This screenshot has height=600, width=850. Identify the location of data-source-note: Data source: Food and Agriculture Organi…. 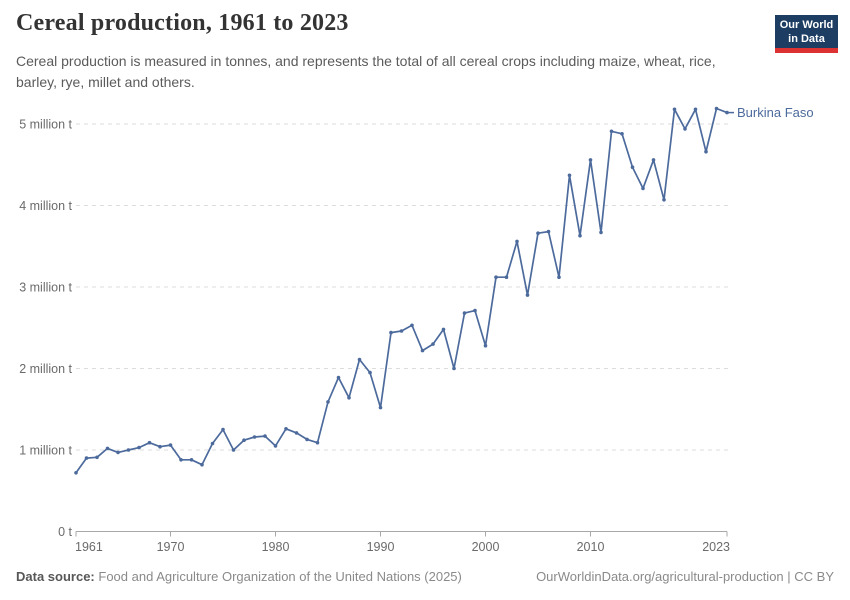
(239, 576).